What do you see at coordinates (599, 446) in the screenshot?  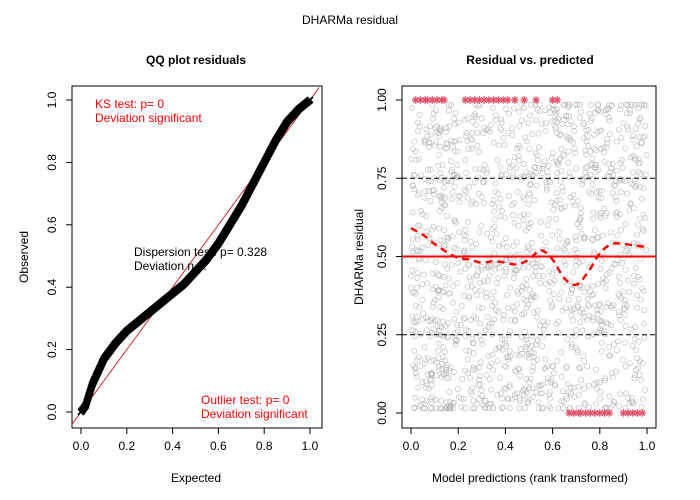 I see `residual-xtick-label: 0.8` at bounding box center [599, 446].